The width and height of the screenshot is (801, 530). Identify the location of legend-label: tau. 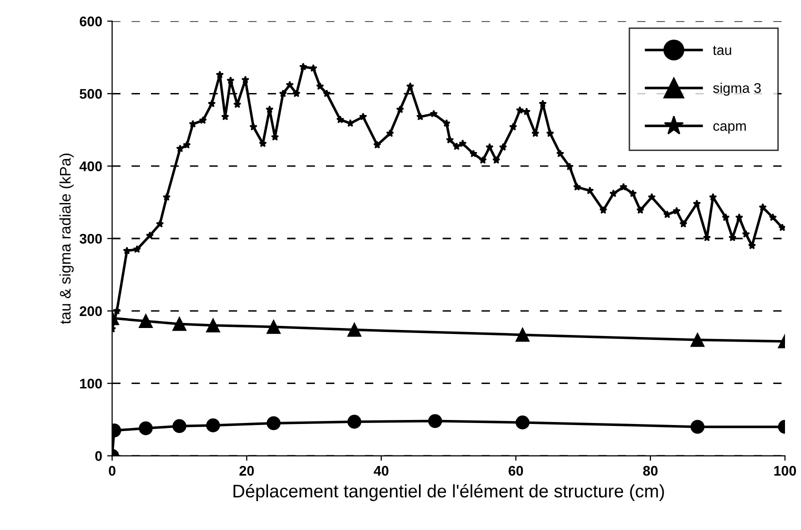
(722, 51).